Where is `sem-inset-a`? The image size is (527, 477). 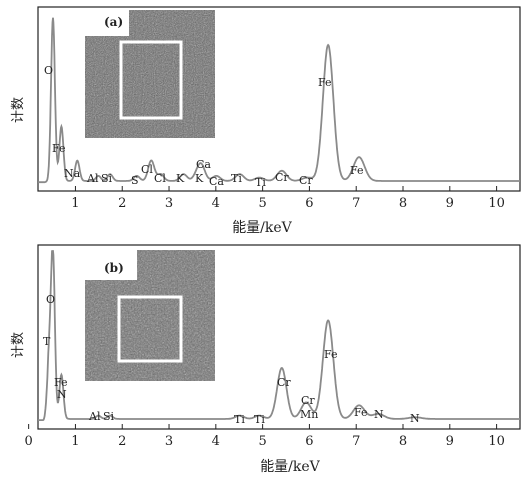 sem-inset-a is located at coordinates (150, 74).